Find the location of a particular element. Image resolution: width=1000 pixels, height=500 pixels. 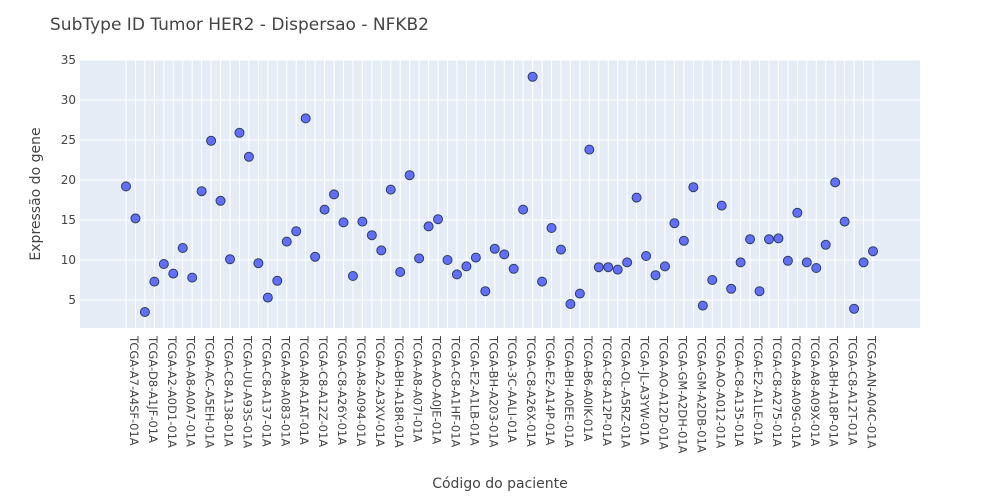

x-tick-label: TCGA-BH-A203-01A is located at coordinates (493, 391).